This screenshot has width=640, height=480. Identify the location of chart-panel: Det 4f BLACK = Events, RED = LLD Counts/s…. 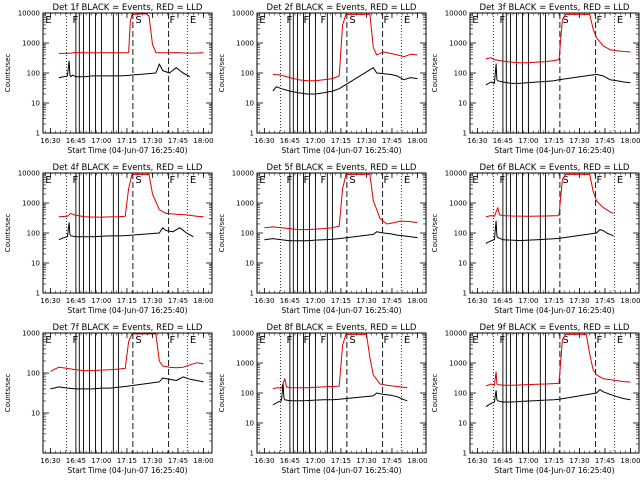
(109, 239).